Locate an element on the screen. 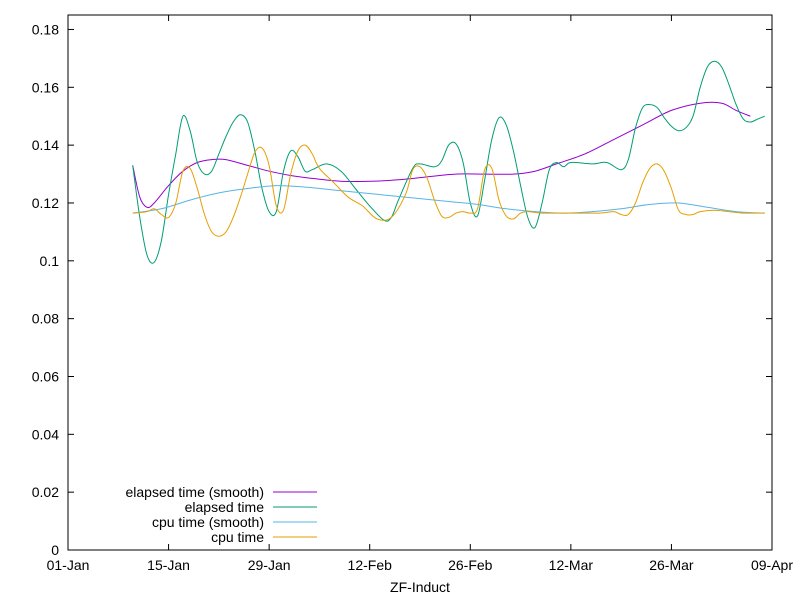 The width and height of the screenshot is (800, 600). y-tick-label: 0.12 is located at coordinates (45, 203).